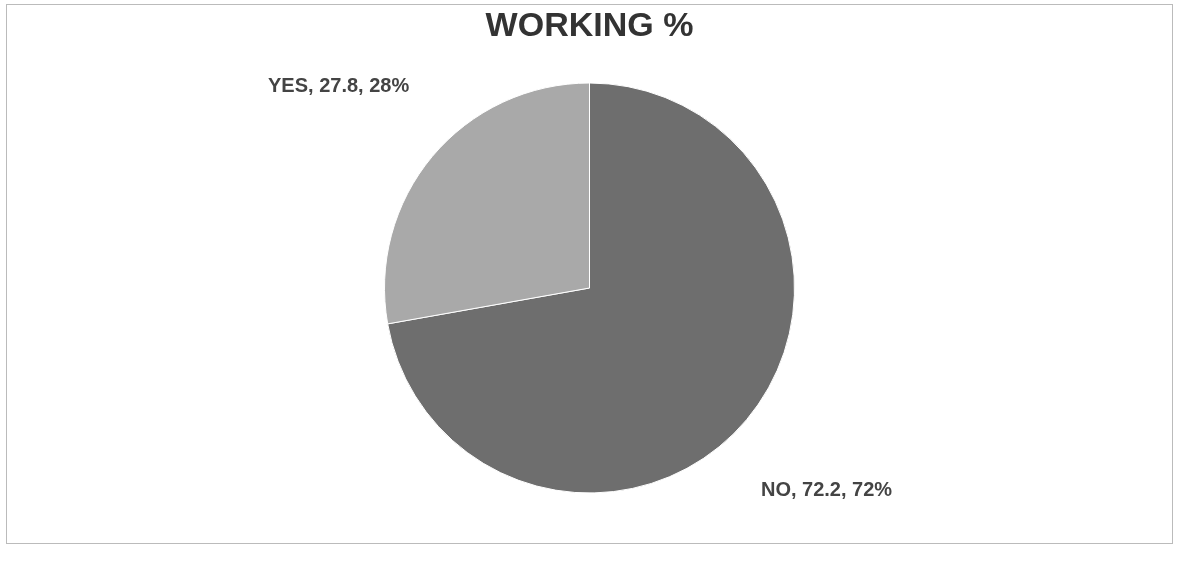  What do you see at coordinates (288, 84) in the screenshot?
I see `slice-label: YES` at bounding box center [288, 84].